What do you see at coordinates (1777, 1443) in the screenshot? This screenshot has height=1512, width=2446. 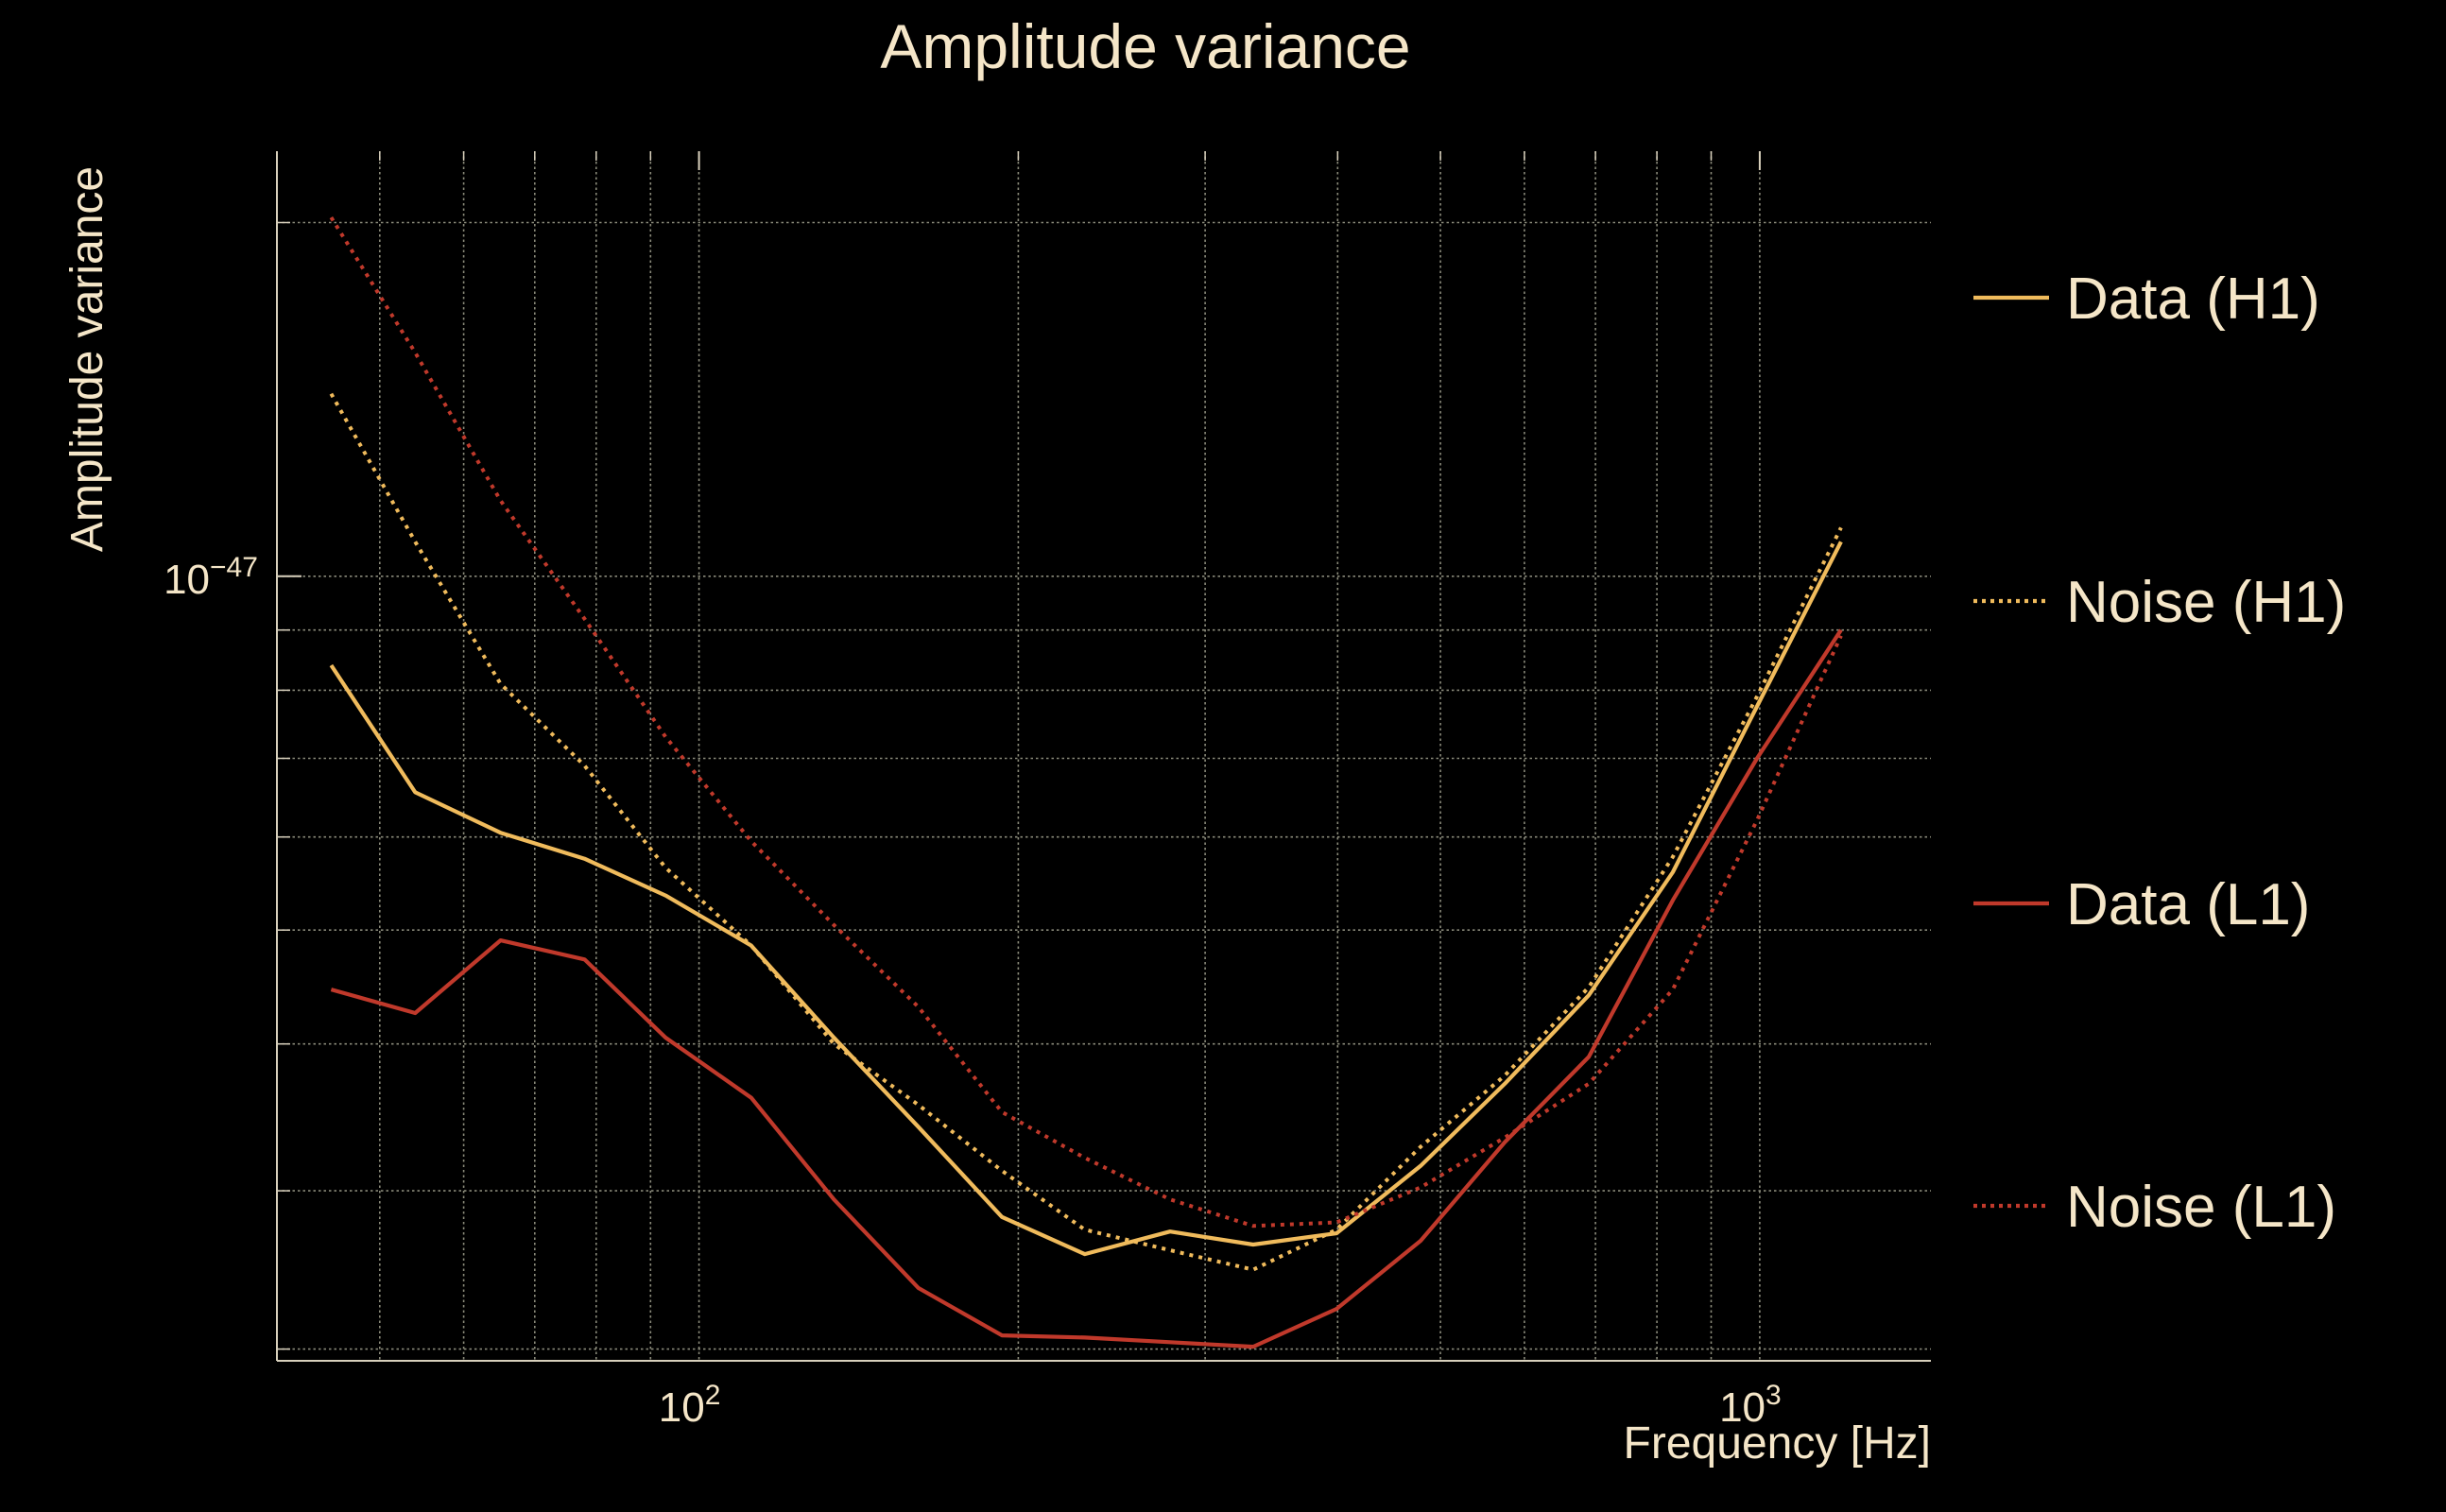 I see `x-axis-label: Frequency [Hz]` at bounding box center [1777, 1443].